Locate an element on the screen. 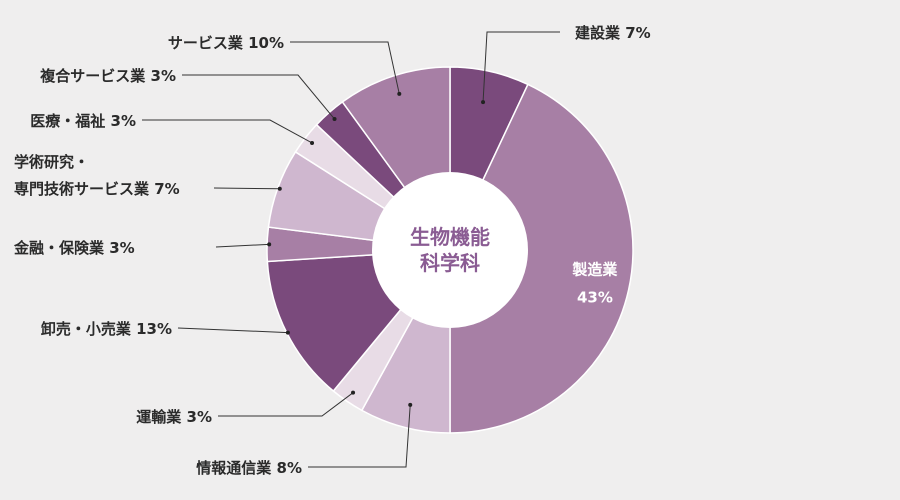 The height and width of the screenshot is (500, 900). slice-label-2: 情報通信業 8% is located at coordinates (249, 468).